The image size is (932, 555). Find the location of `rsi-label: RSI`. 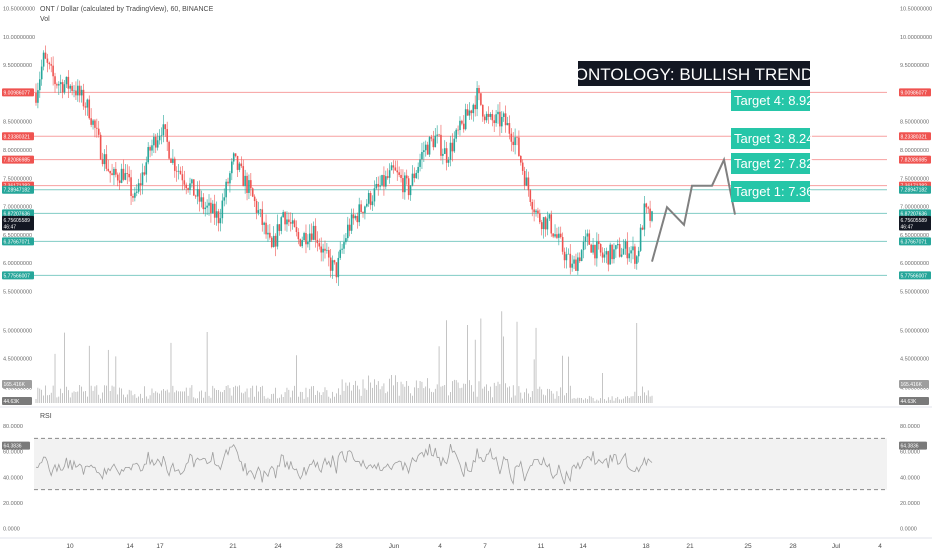

rsi-label: RSI is located at coordinates (46, 416).